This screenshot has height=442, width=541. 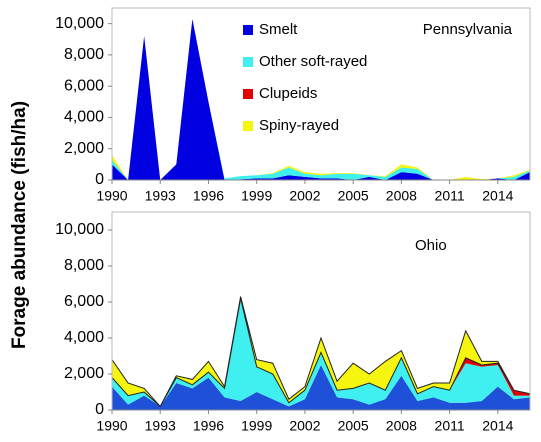 What do you see at coordinates (288, 93) in the screenshot?
I see `legend-label: Clupeids` at bounding box center [288, 93].